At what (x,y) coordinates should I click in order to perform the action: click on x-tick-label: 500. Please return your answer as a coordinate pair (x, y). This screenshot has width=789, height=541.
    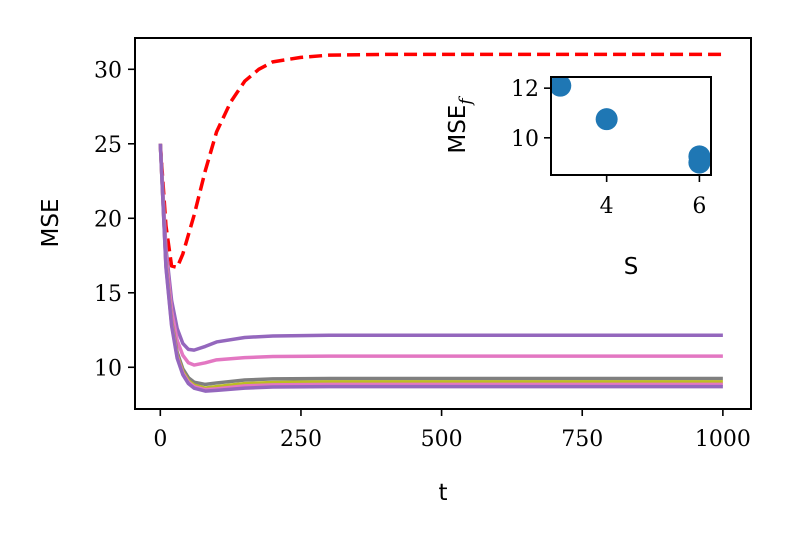
    Looking at the image, I should click on (442, 439).